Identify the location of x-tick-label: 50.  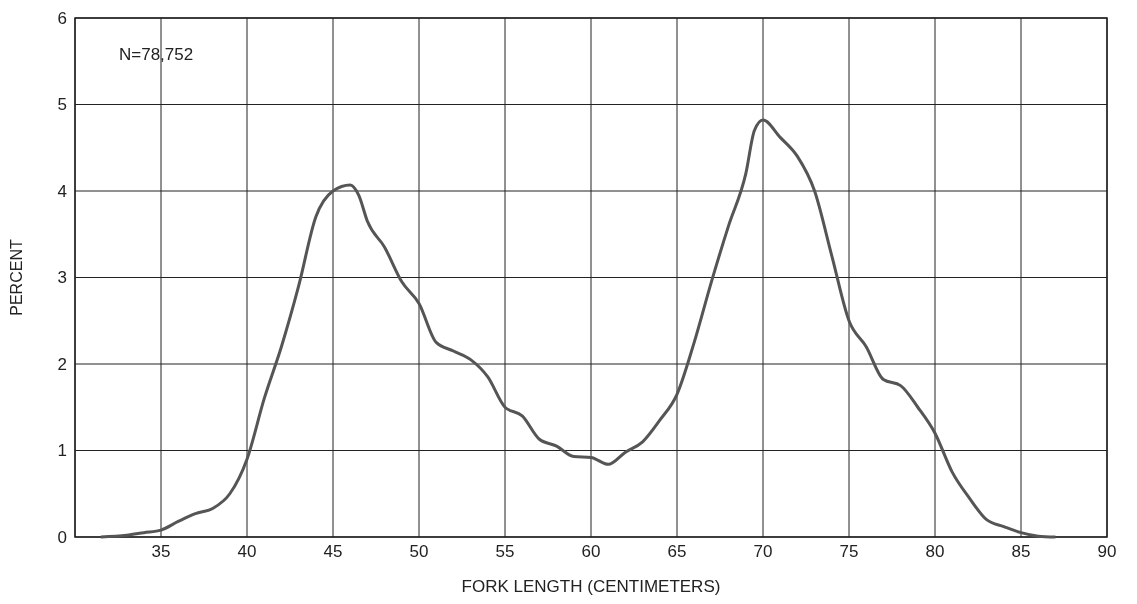
(419, 551).